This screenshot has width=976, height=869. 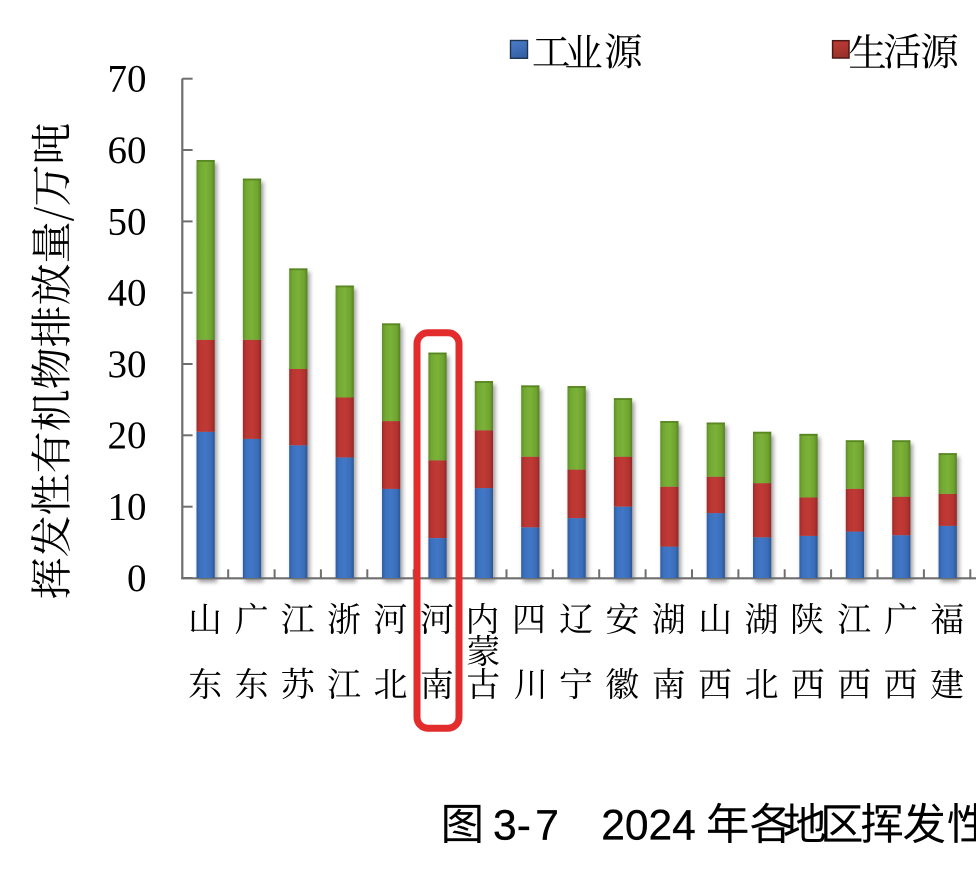 What do you see at coordinates (127, 364) in the screenshot?
I see `svg-text: 30` at bounding box center [127, 364].